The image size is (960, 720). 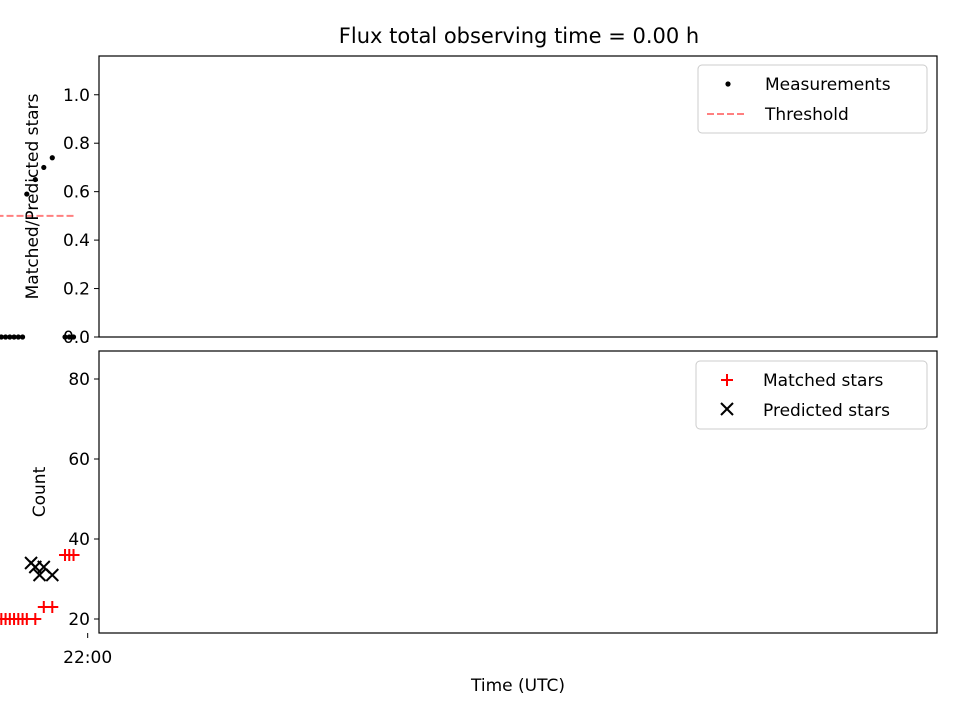 I want to click on top-y-tick-label: 0.4, so click(x=76, y=241).